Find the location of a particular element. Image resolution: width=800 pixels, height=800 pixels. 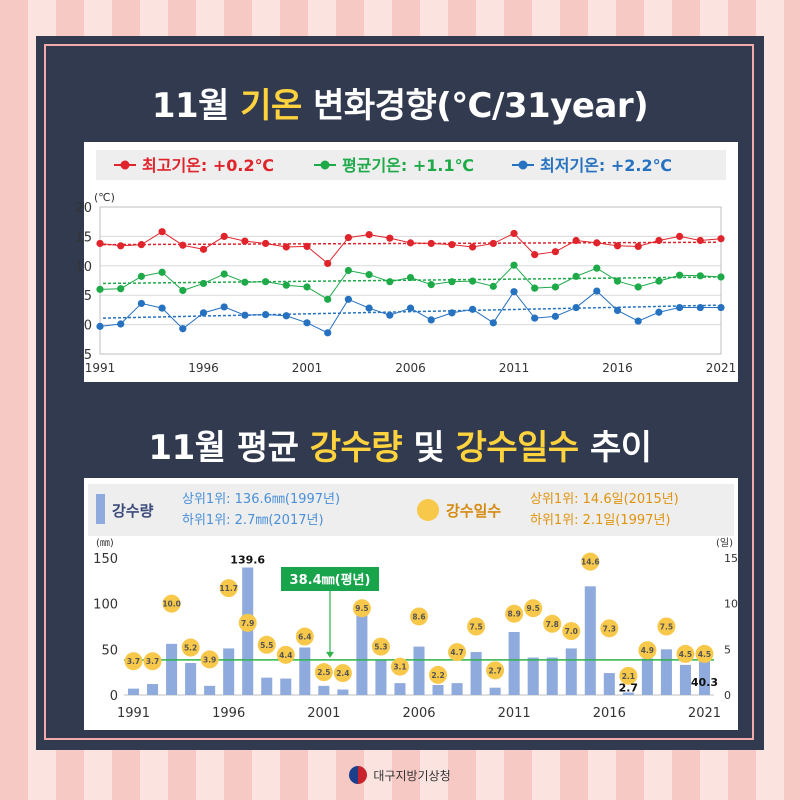

days-point-label: 11.7 is located at coordinates (228, 588).